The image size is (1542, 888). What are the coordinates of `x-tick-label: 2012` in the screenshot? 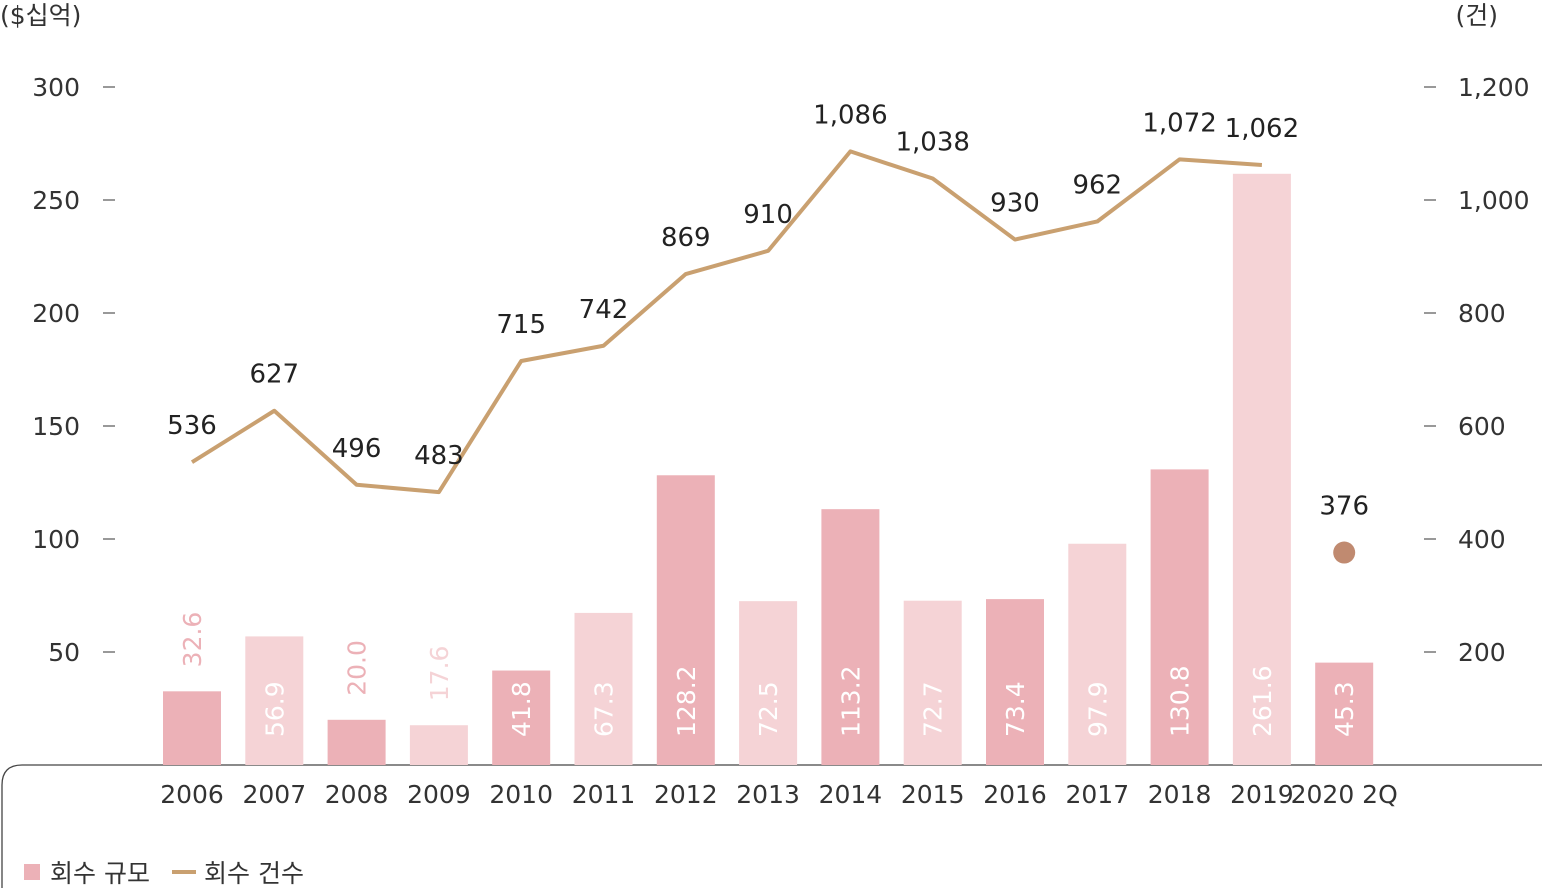 It's located at (686, 794).